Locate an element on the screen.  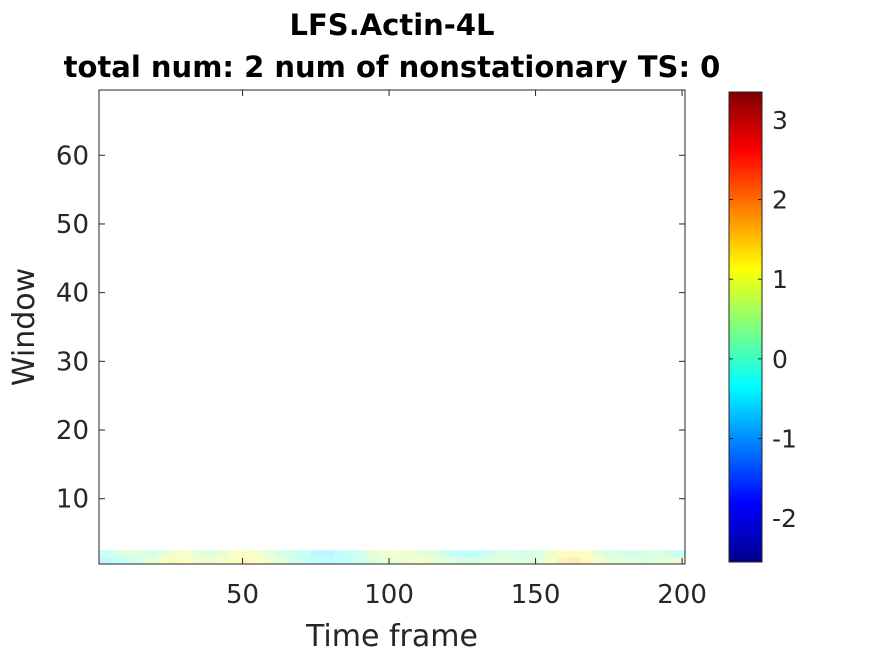
y-tick-label: 60 is located at coordinates (72, 156).